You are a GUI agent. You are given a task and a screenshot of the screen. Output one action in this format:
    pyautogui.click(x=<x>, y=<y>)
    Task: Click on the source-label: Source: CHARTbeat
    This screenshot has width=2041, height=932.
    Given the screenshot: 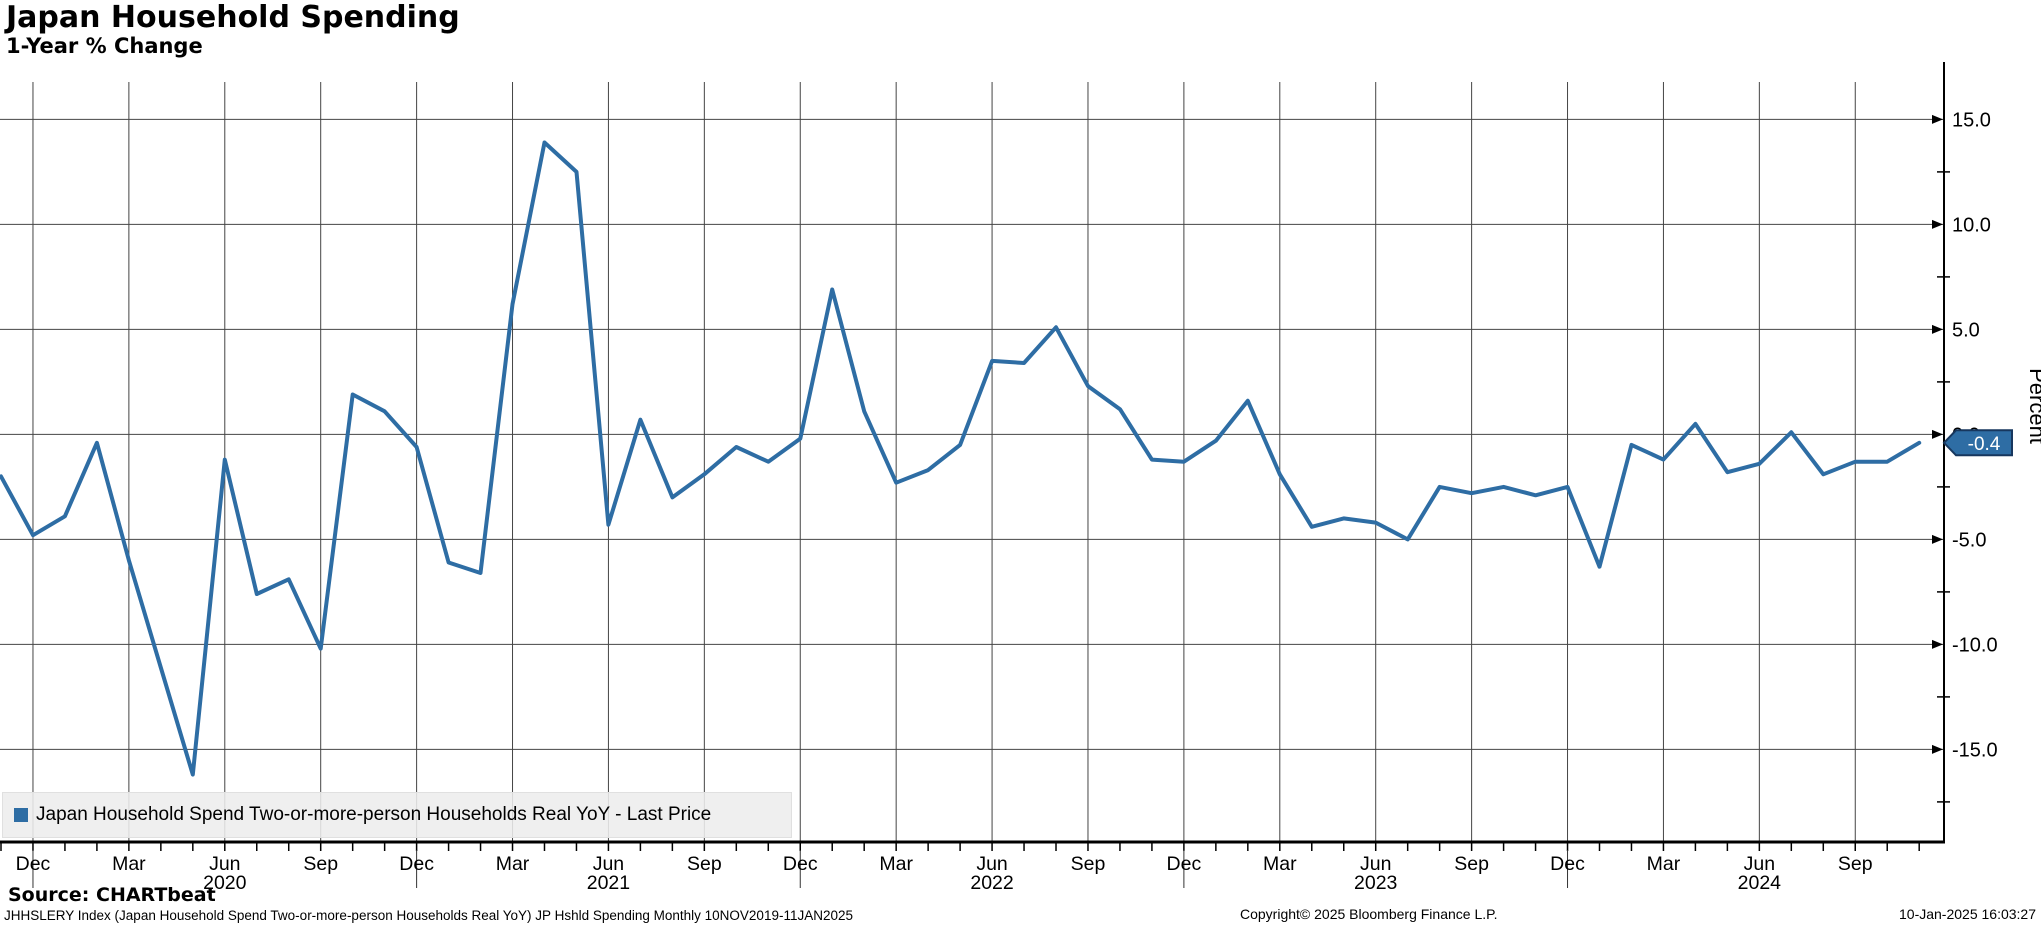 What is the action you would take?
    pyautogui.click(x=112, y=895)
    